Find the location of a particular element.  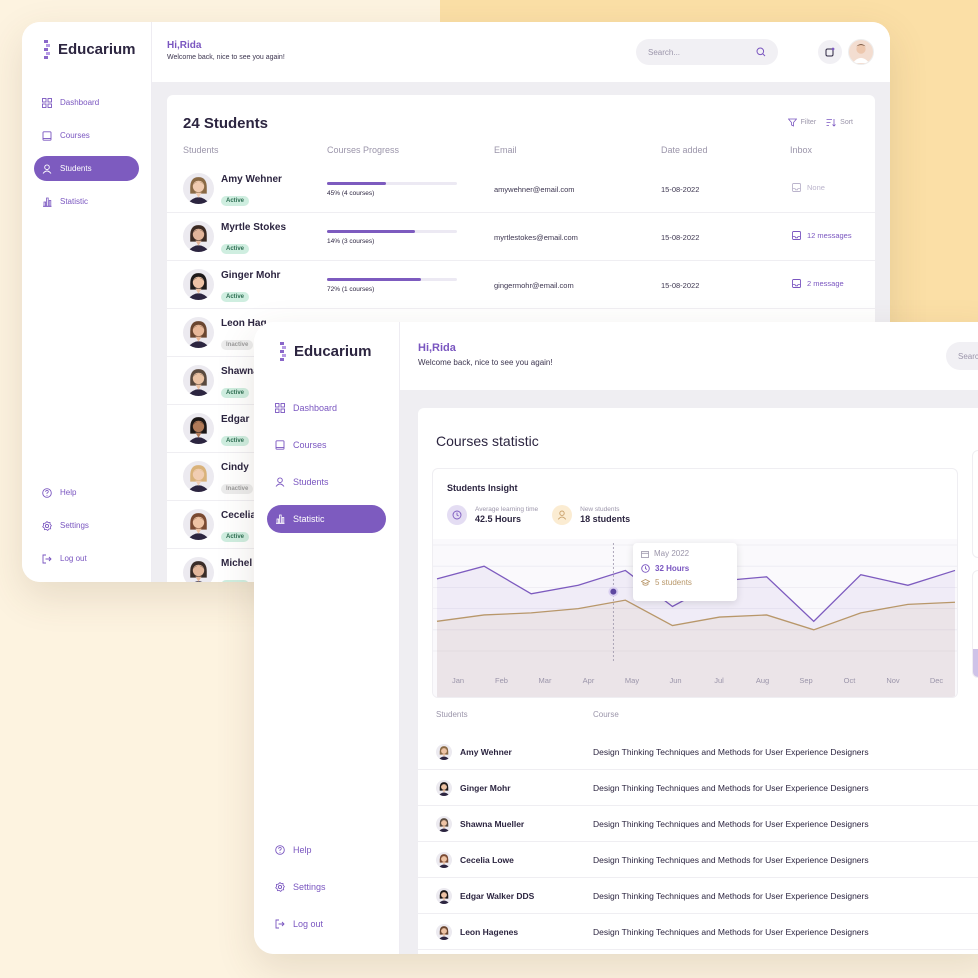

student-name: Shawna Mueller is located at coordinates (492, 824).